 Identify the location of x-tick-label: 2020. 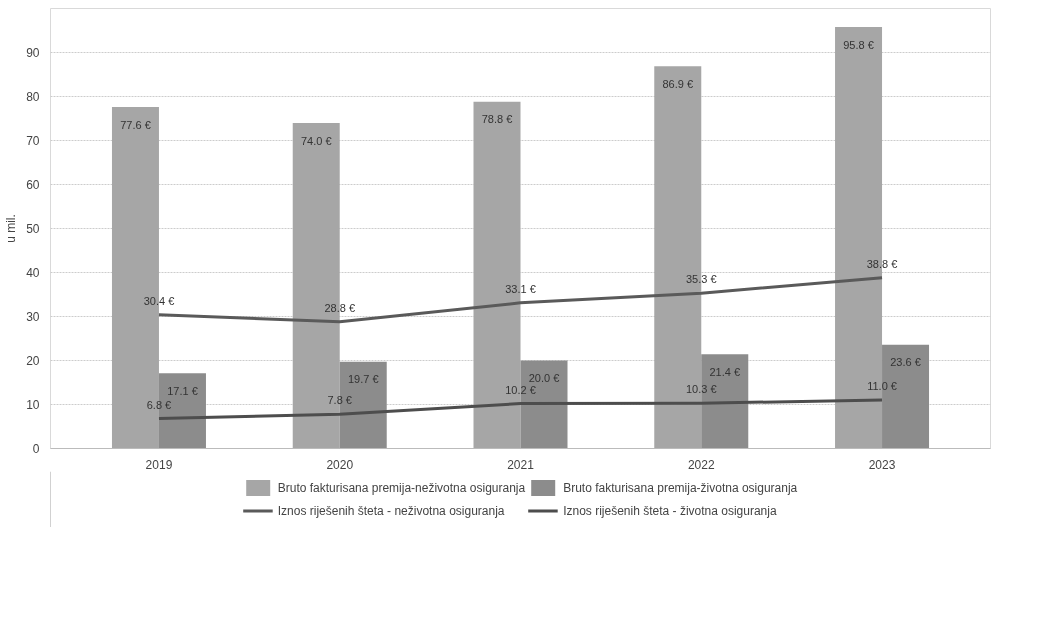
(340, 464).